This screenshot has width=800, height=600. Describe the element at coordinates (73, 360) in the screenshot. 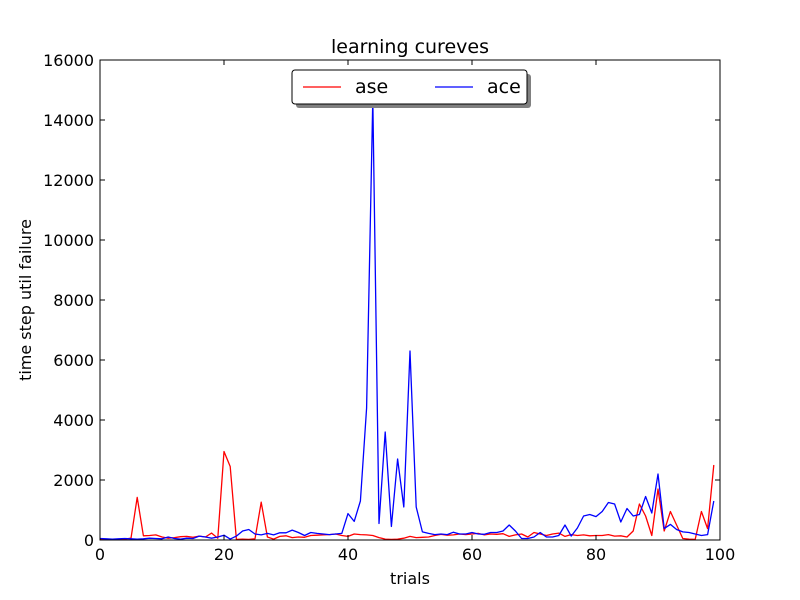

I see `y-tick-label: 6000` at that location.